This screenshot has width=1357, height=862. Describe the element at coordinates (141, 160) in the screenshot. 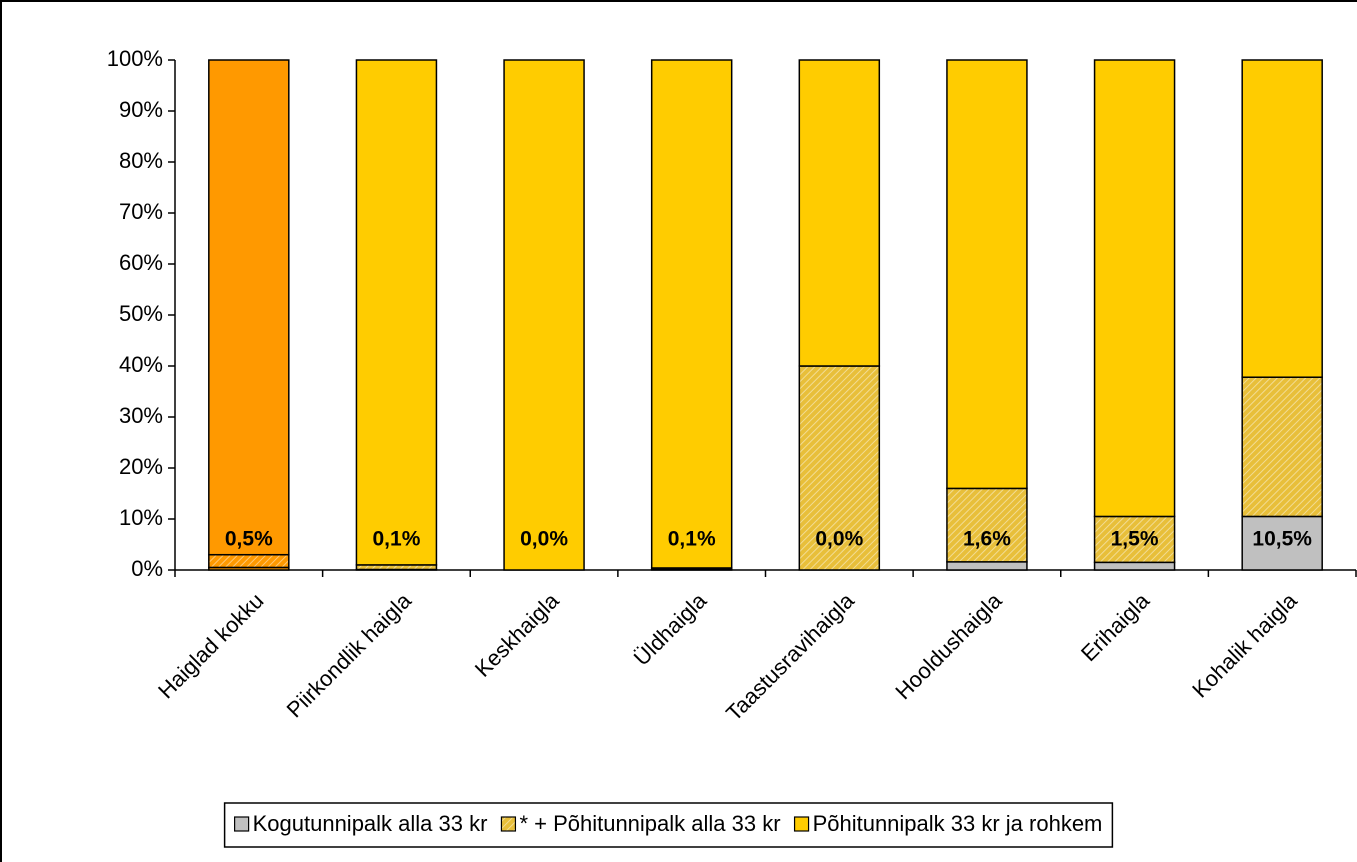

I see `y-tick-label: 80%` at that location.